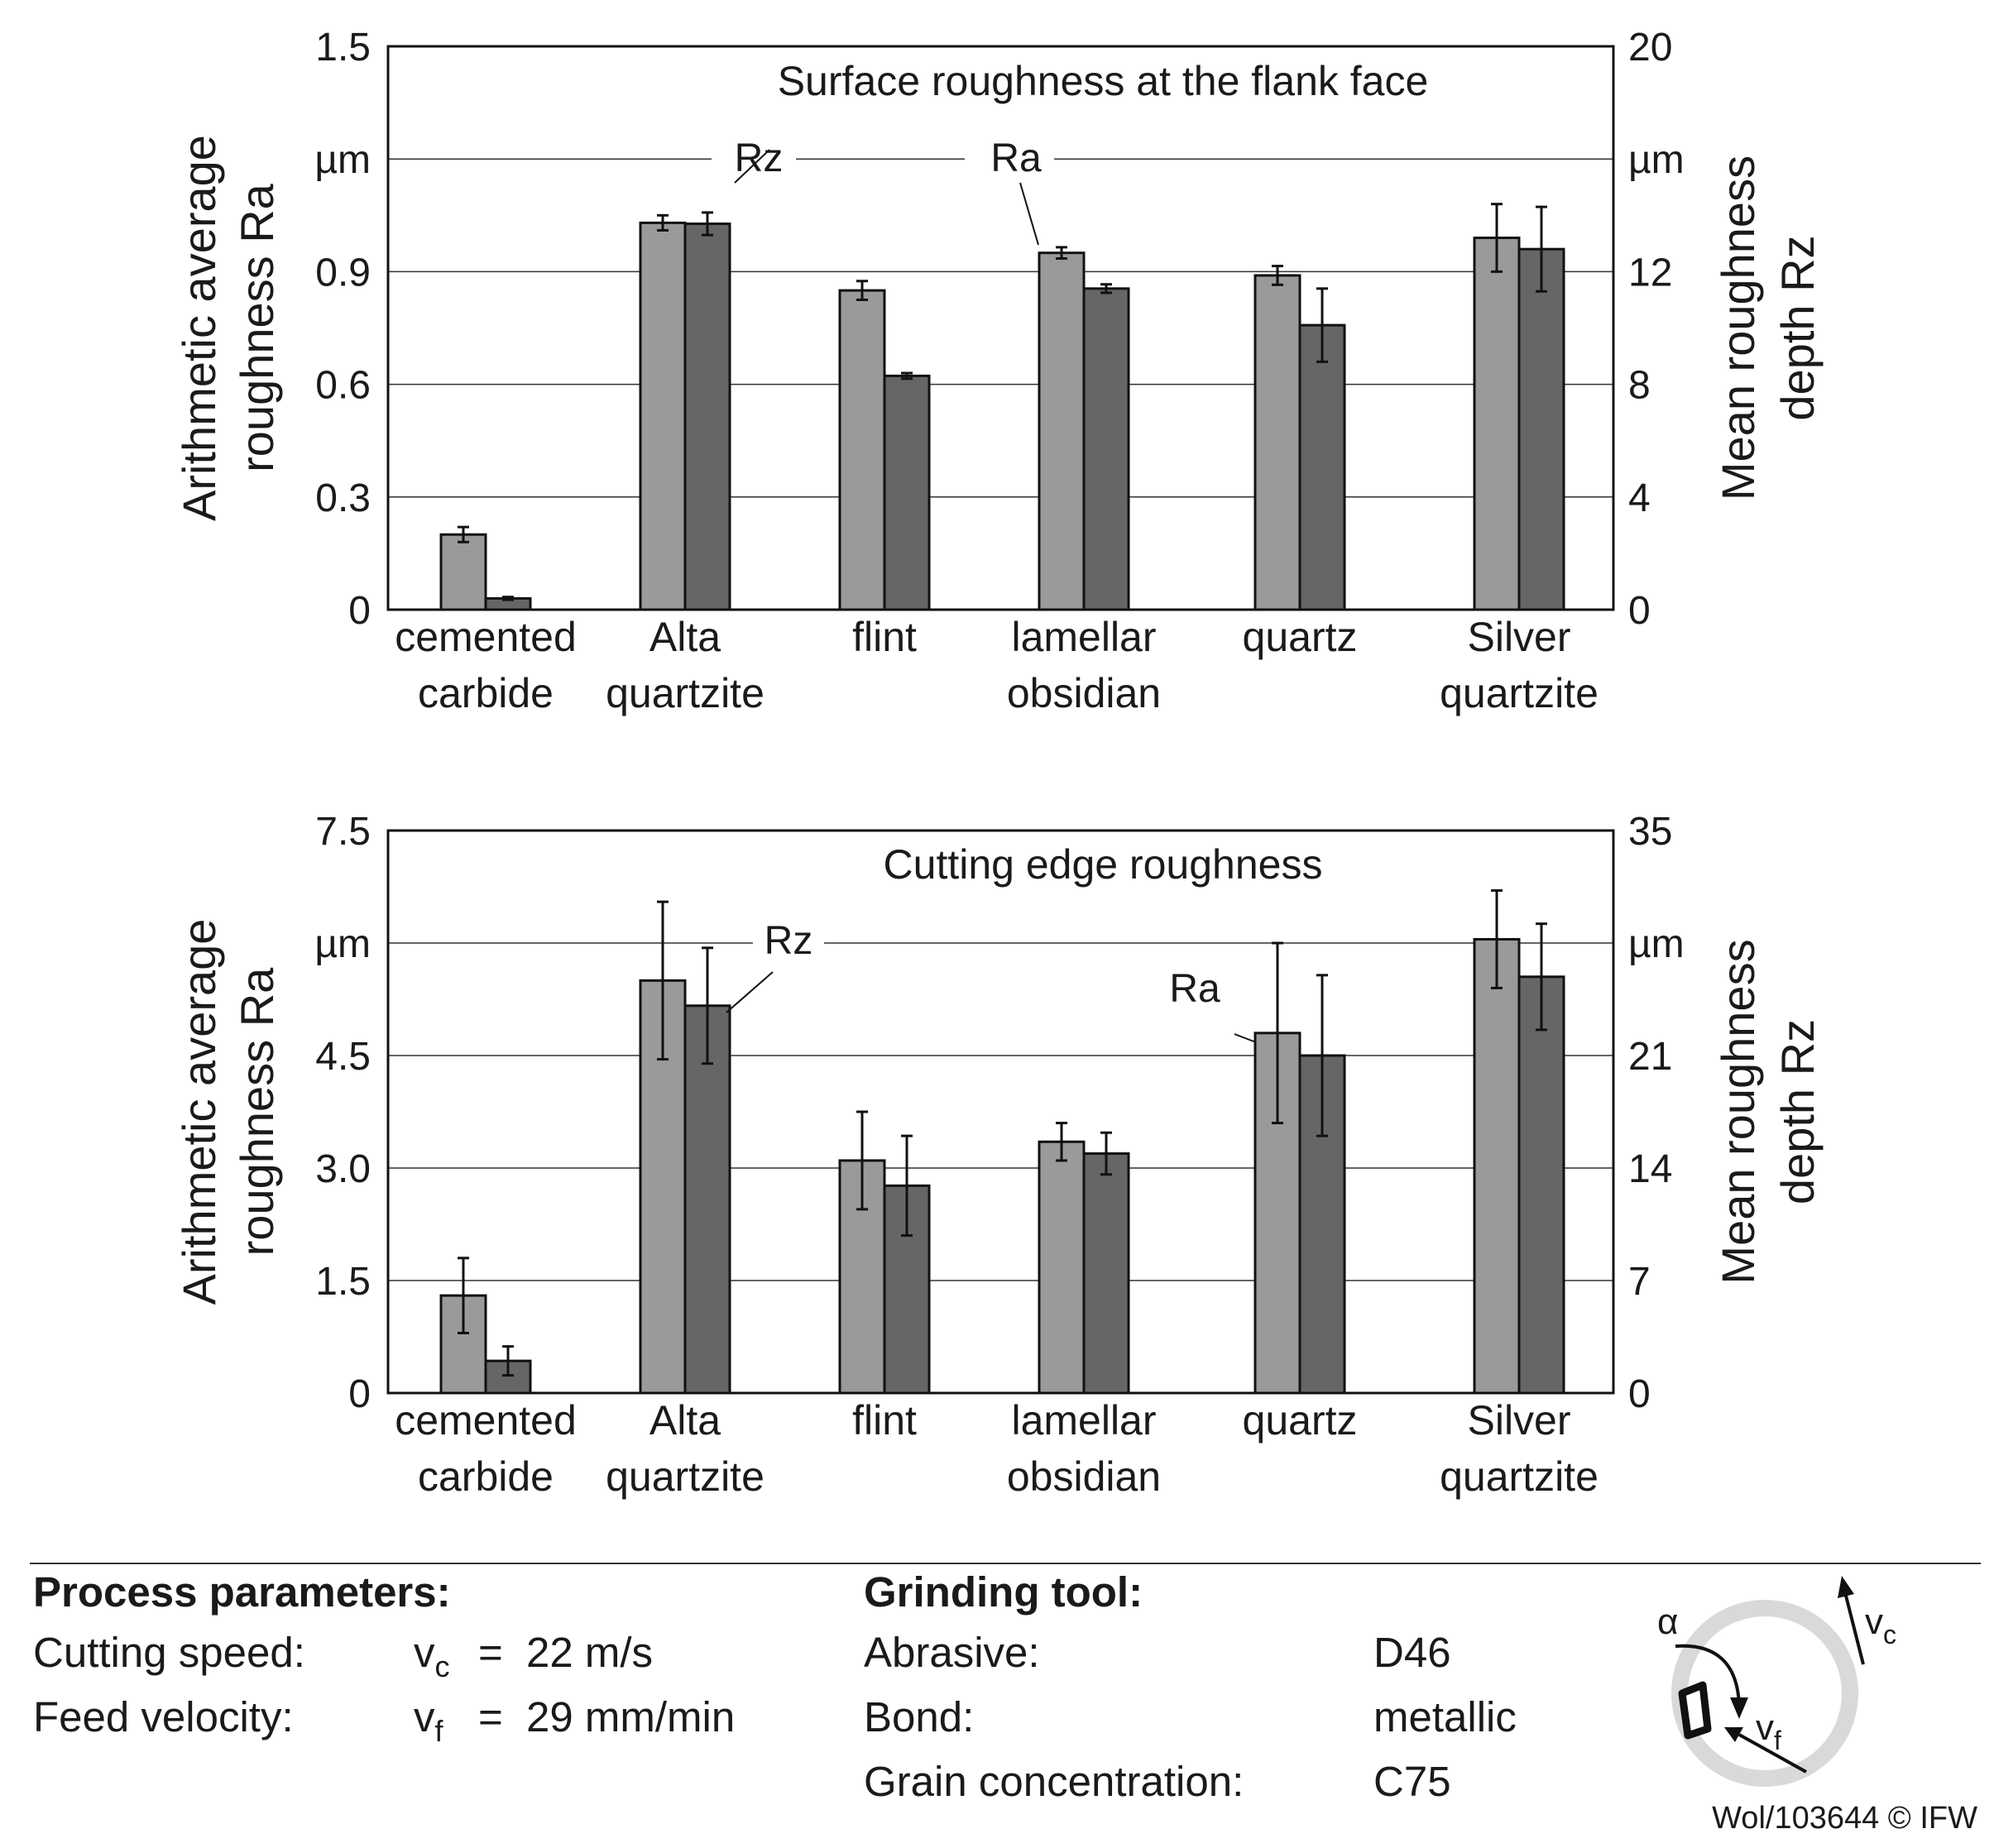 This screenshot has width=1994, height=1848. Describe the element at coordinates (1639, 498) in the screenshot. I see `y-tick-right: 4` at that location.